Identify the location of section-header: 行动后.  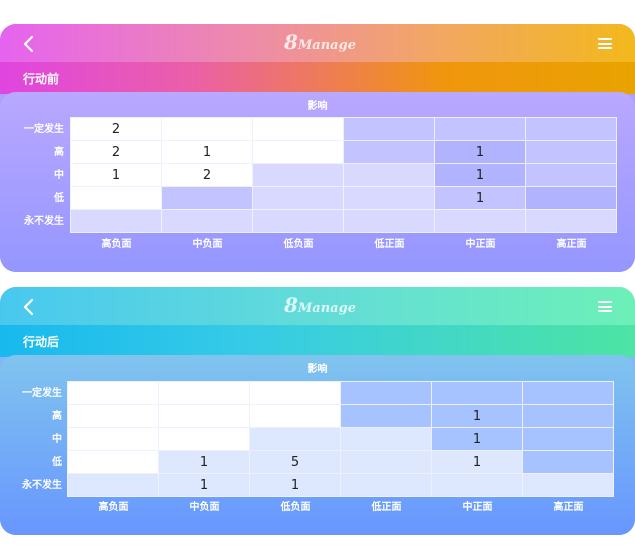
(317, 341).